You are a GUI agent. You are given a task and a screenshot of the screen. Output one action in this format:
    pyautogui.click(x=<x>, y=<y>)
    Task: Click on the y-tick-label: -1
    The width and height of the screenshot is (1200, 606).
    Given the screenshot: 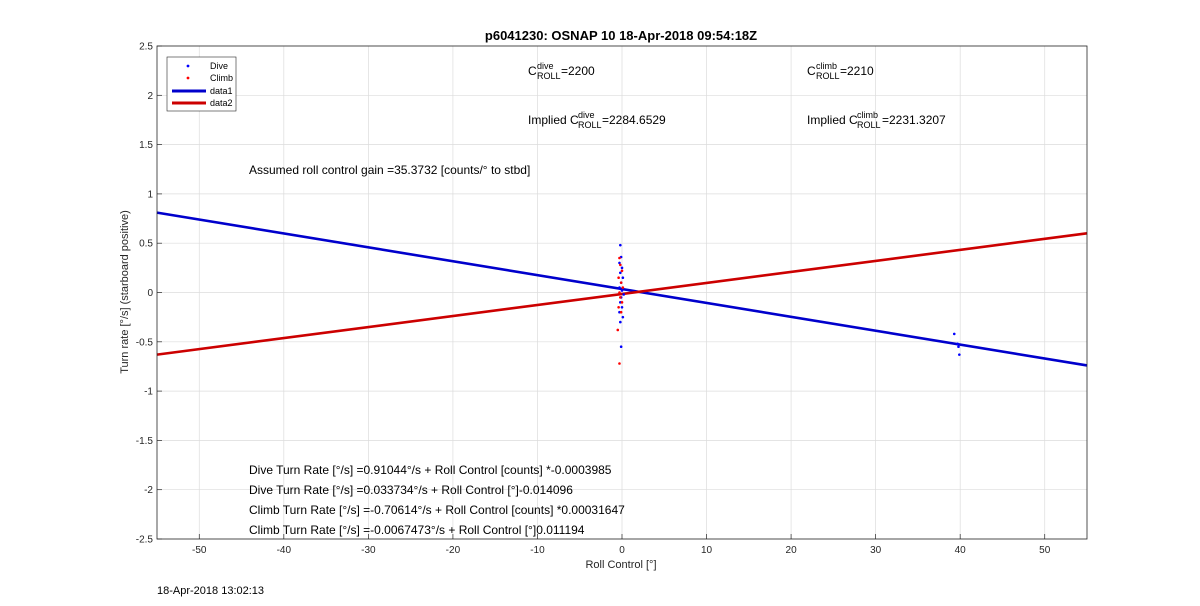 What is the action you would take?
    pyautogui.click(x=148, y=392)
    